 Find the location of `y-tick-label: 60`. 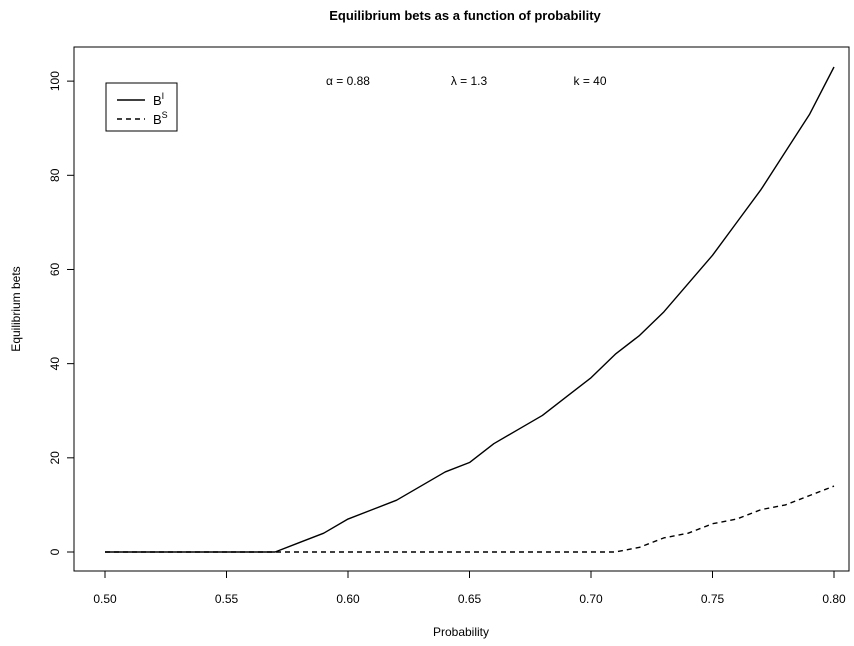

y-tick-label: 60 is located at coordinates (55, 269).